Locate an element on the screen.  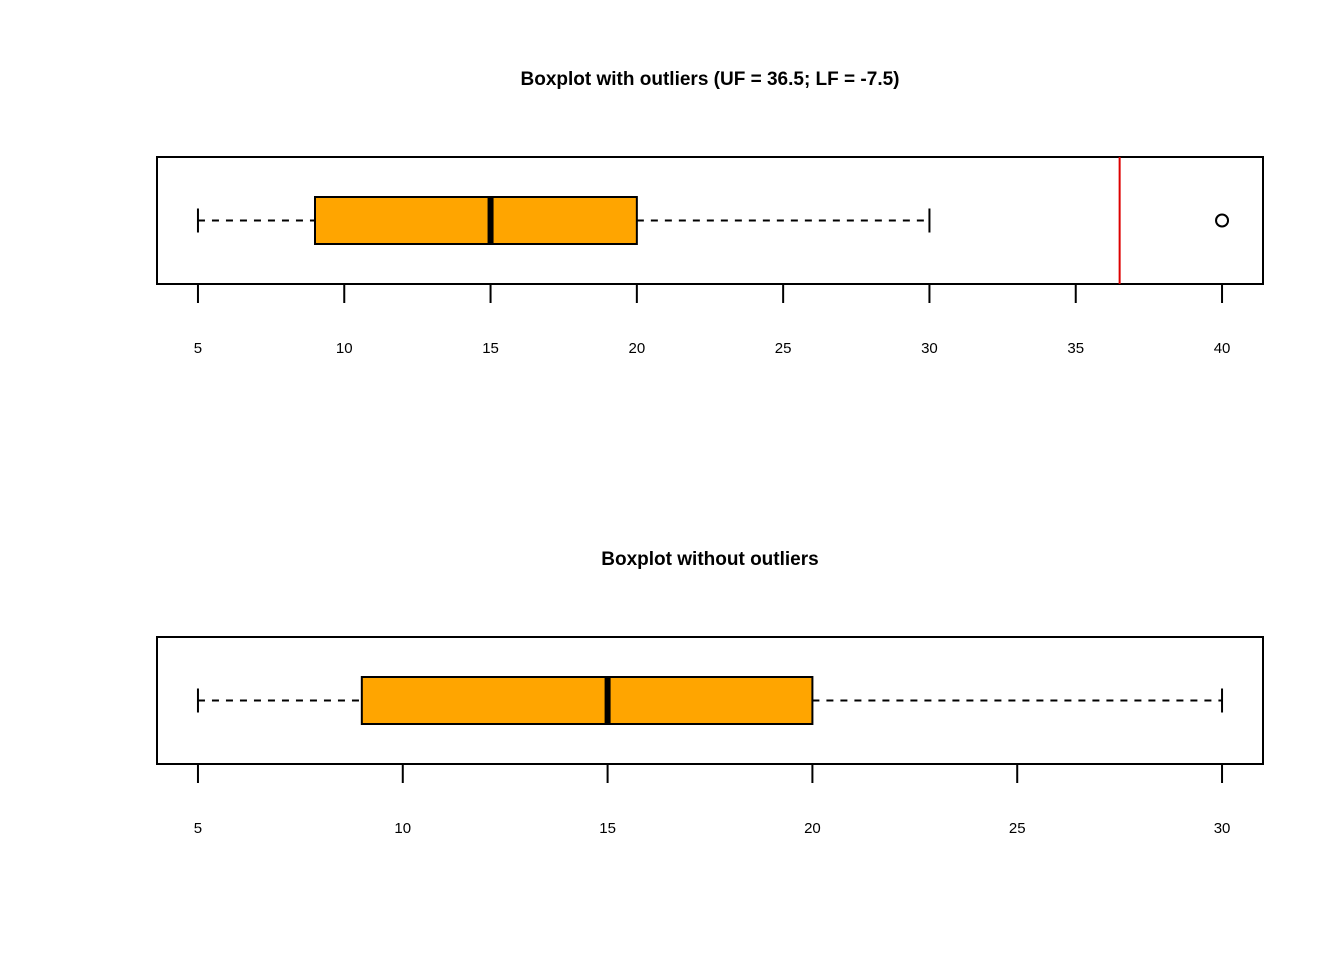
x-tick-label: 35 is located at coordinates (1075, 348).